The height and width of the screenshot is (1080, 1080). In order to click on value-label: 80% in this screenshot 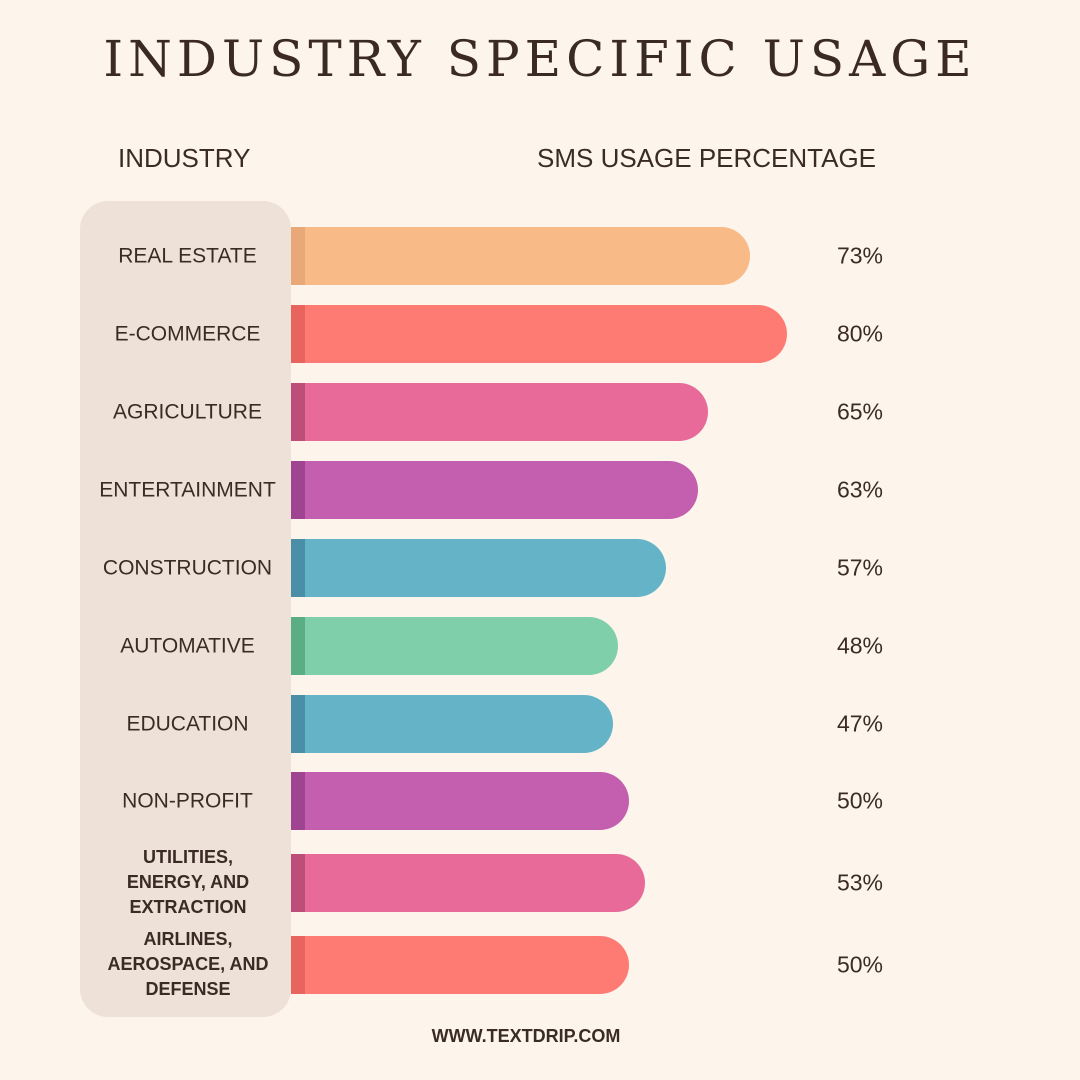, I will do `click(860, 333)`.